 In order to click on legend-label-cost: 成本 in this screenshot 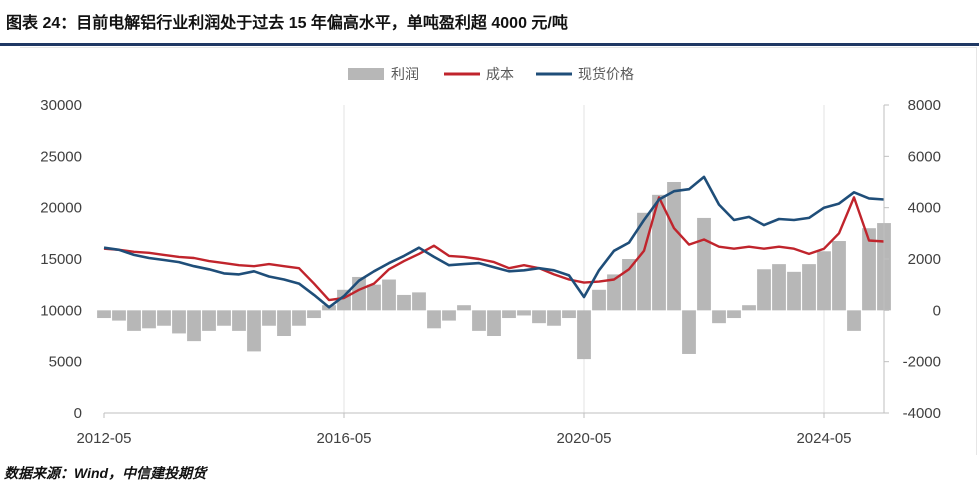, I will do `click(500, 74)`.